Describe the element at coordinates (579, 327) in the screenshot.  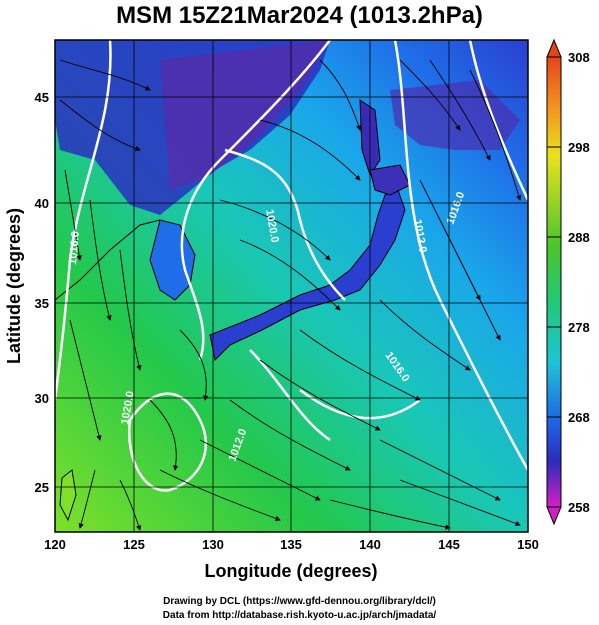
I see `colorbar-tick-label: 278` at that location.